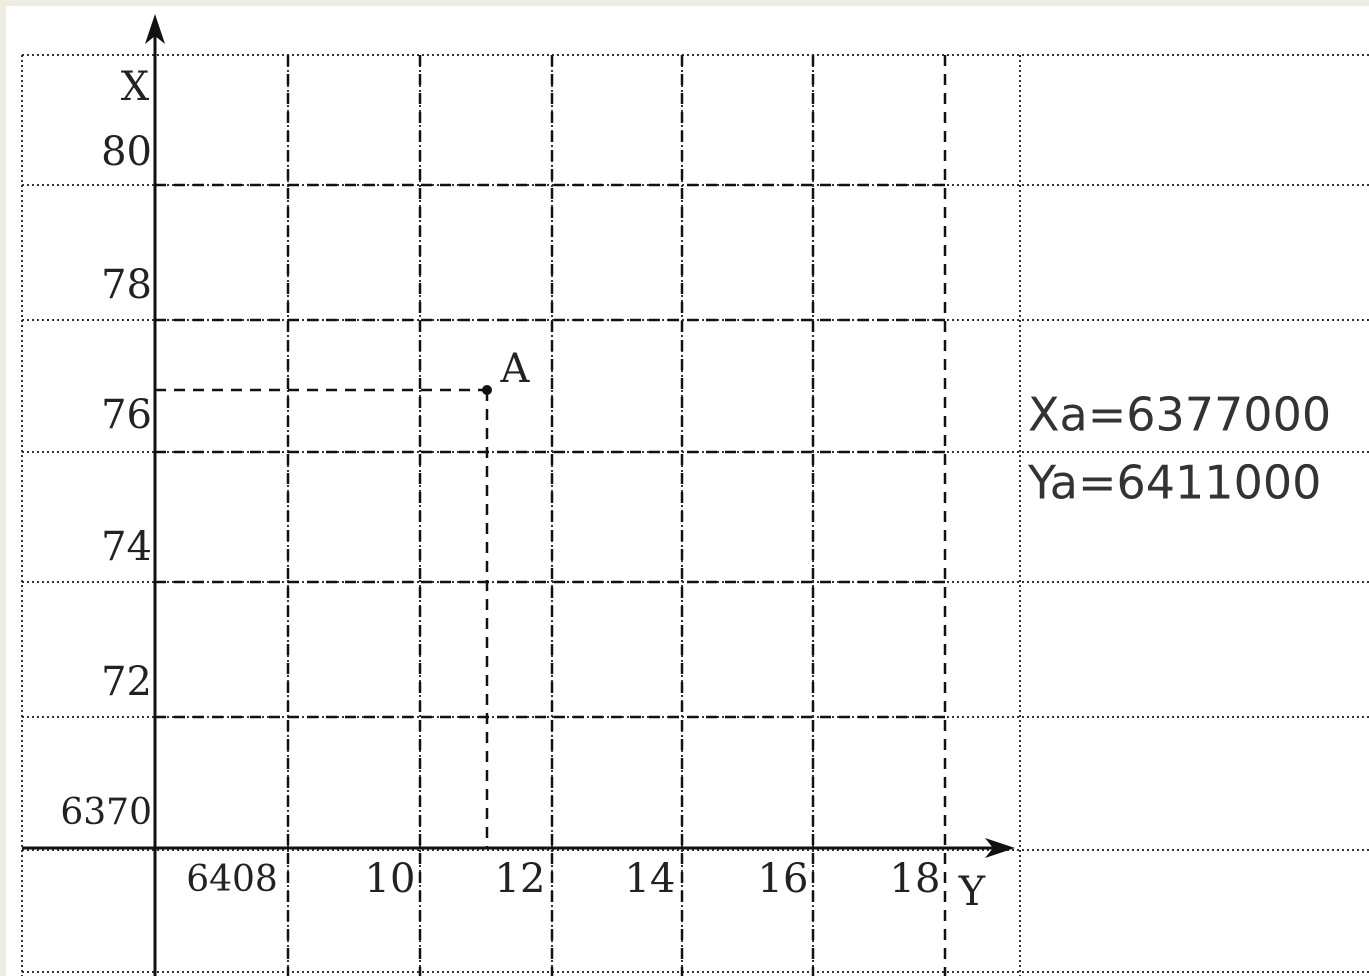  Describe the element at coordinates (126, 285) in the screenshot. I see `x-tick-label: 78` at that location.